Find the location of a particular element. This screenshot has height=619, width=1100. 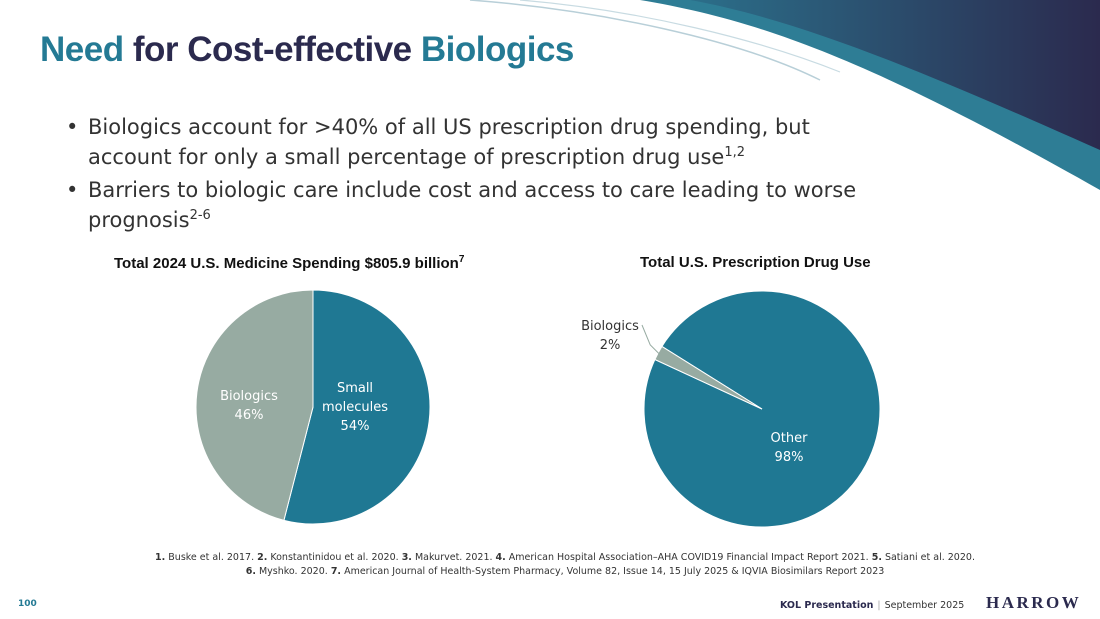

data-label: Small molecules 54% is located at coordinates (355, 407).